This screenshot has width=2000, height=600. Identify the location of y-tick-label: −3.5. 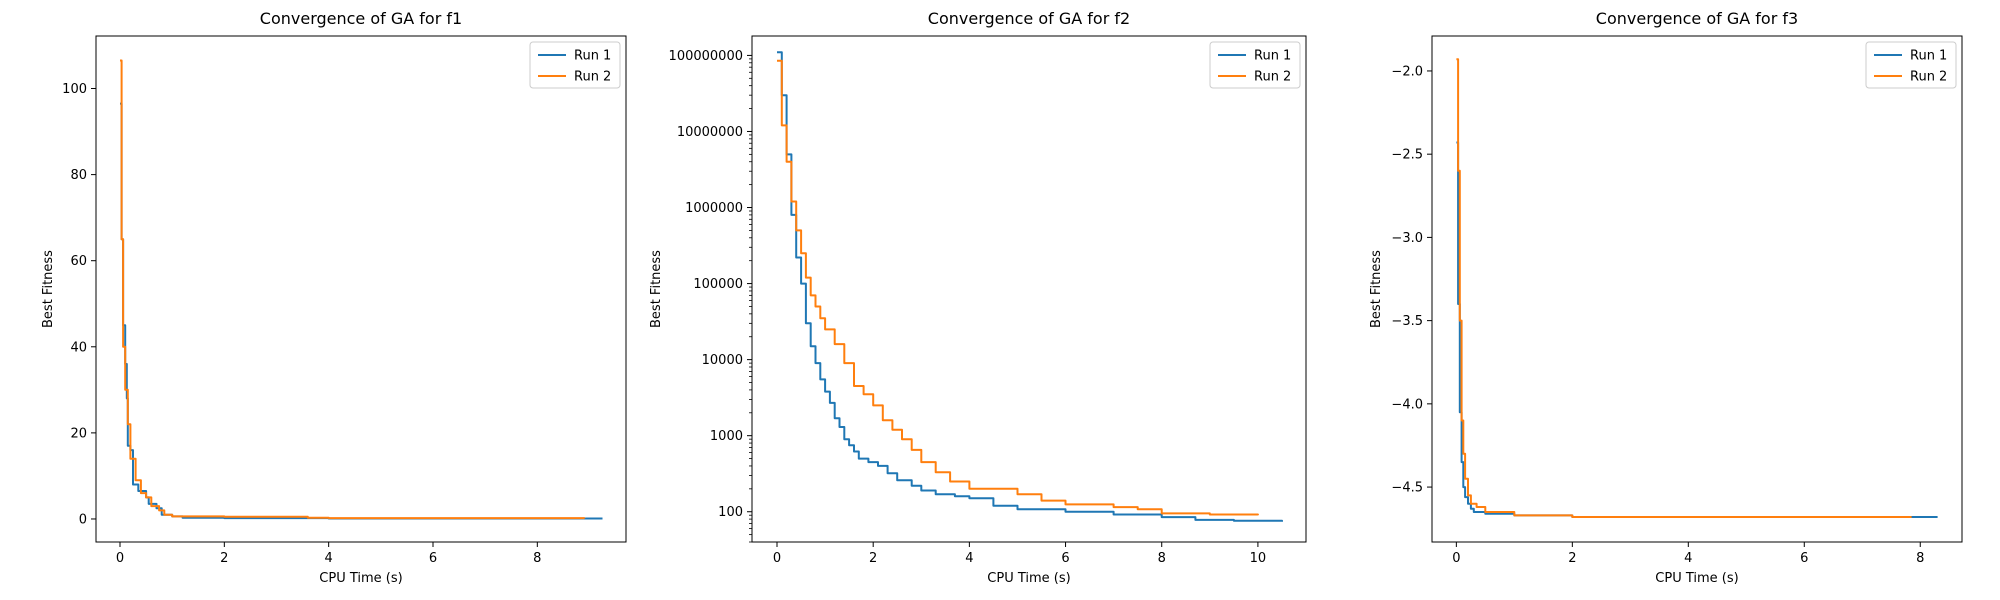
(1407, 321).